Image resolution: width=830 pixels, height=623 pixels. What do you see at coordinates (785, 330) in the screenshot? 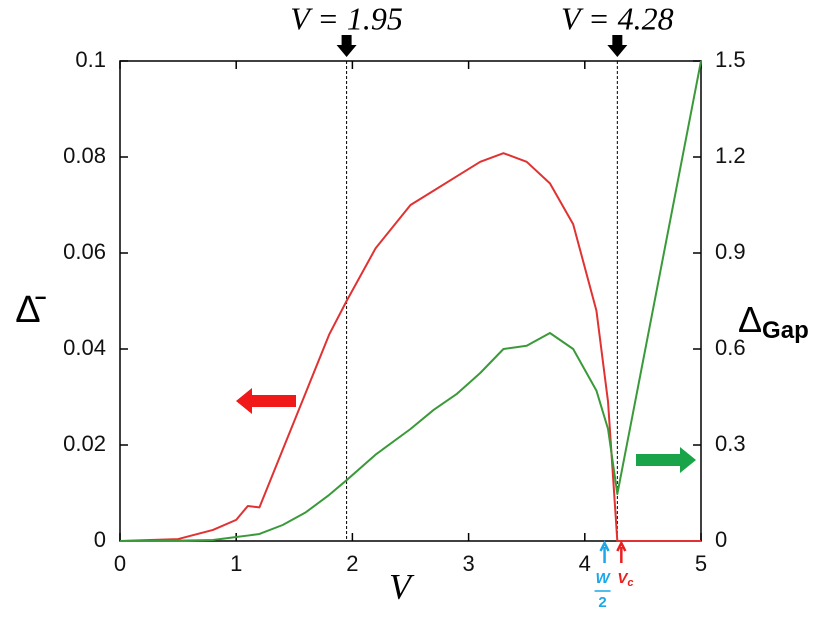
I see `y2-axis-label-sub: Gap` at bounding box center [785, 330].